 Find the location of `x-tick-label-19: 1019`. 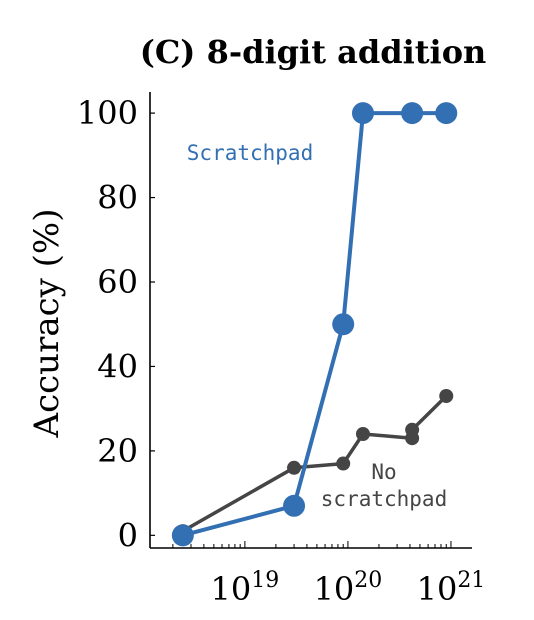

x-tick-label-19: 1019 is located at coordinates (245, 588).